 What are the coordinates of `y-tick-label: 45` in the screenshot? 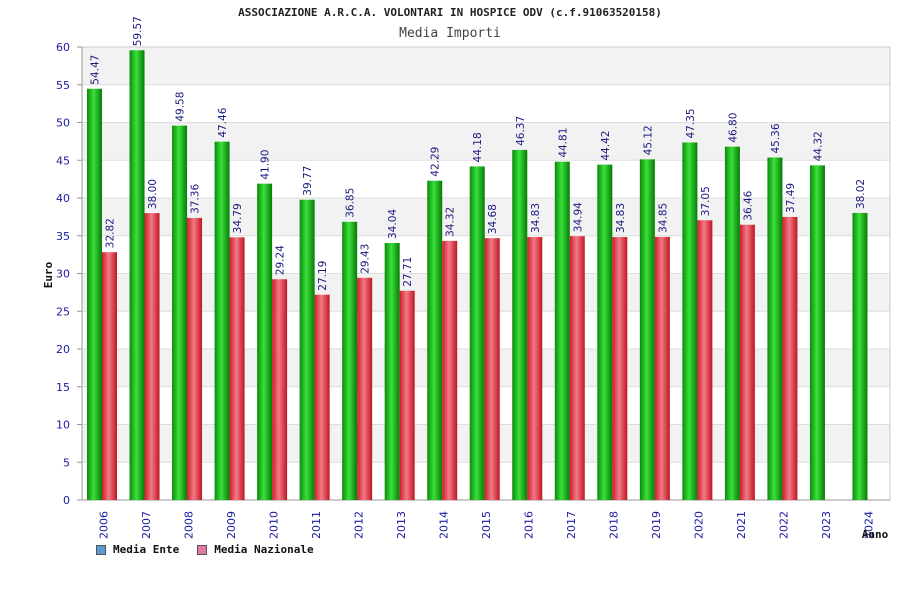 It's located at (63, 160).